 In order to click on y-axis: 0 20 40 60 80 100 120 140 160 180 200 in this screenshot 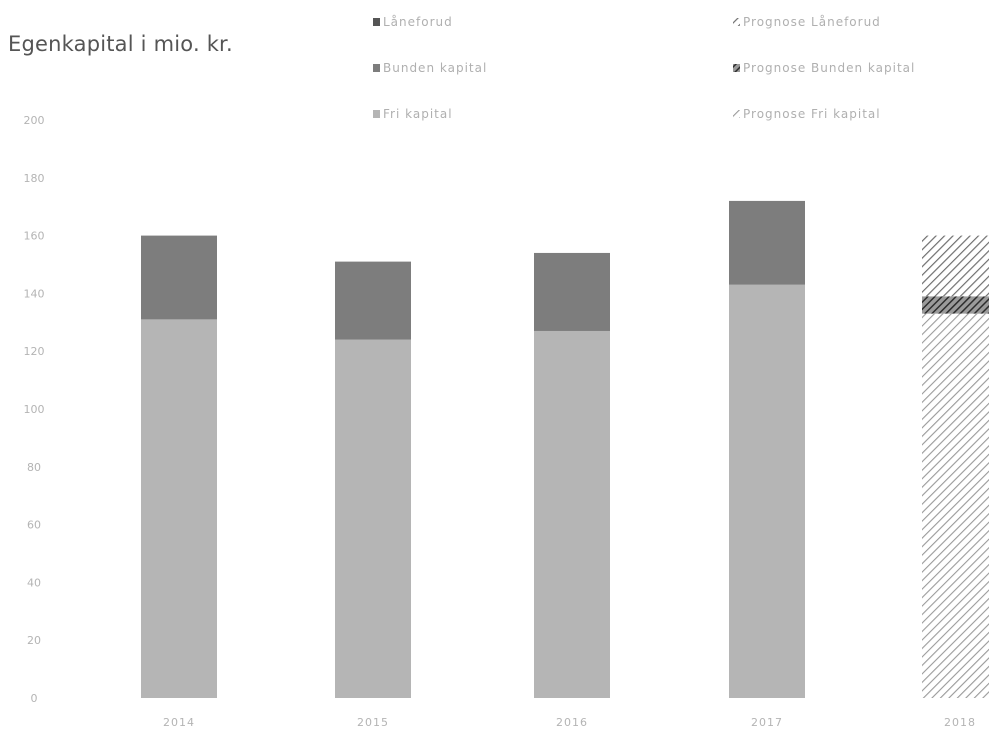, I will do `click(34, 409)`.